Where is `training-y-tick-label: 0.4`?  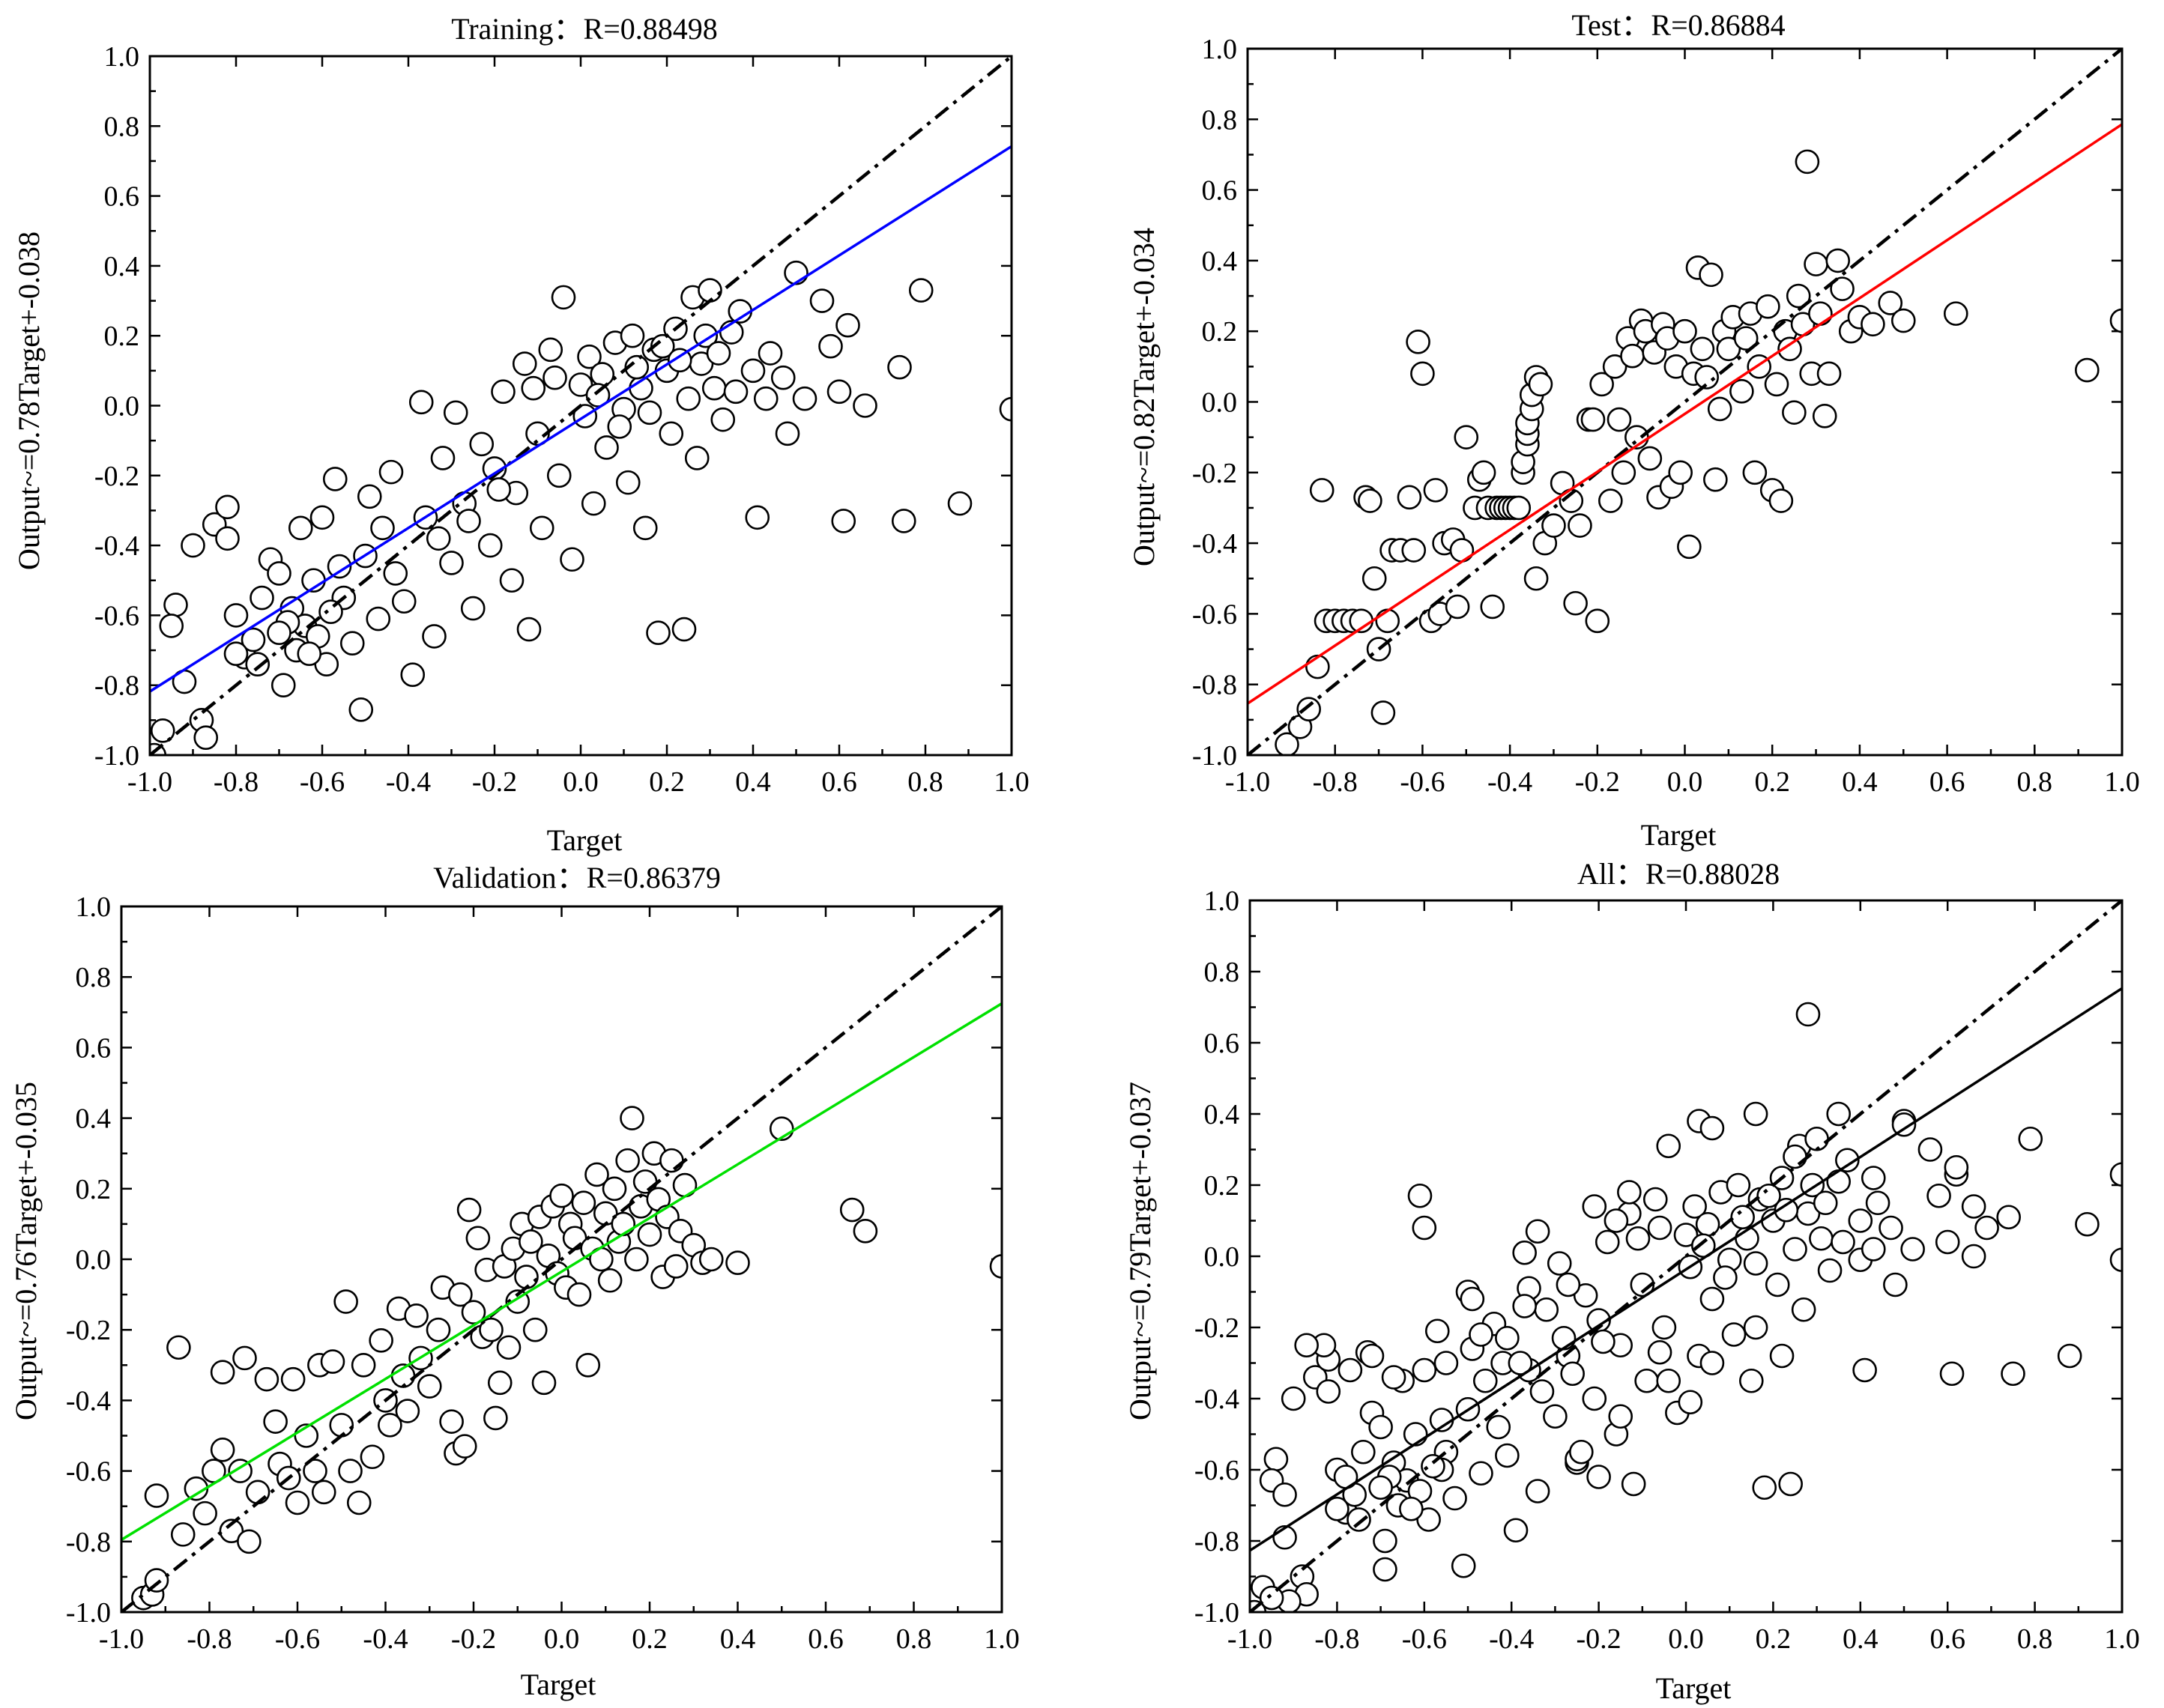 training-y-tick-label: 0.4 is located at coordinates (122, 266).